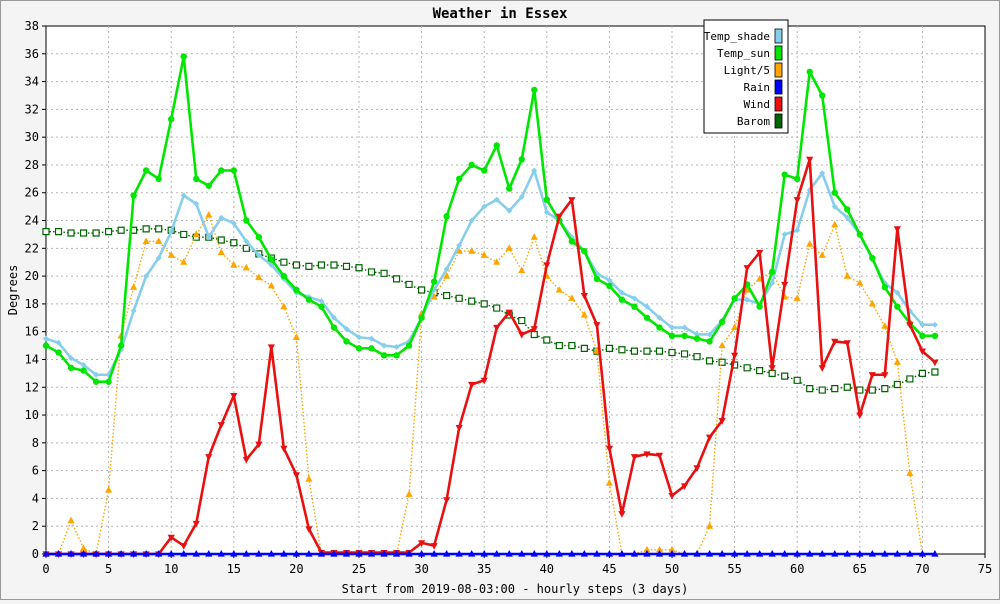 The image size is (1000, 604). Describe the element at coordinates (757, 104) in the screenshot. I see `legend-label-wind: Wind` at that location.